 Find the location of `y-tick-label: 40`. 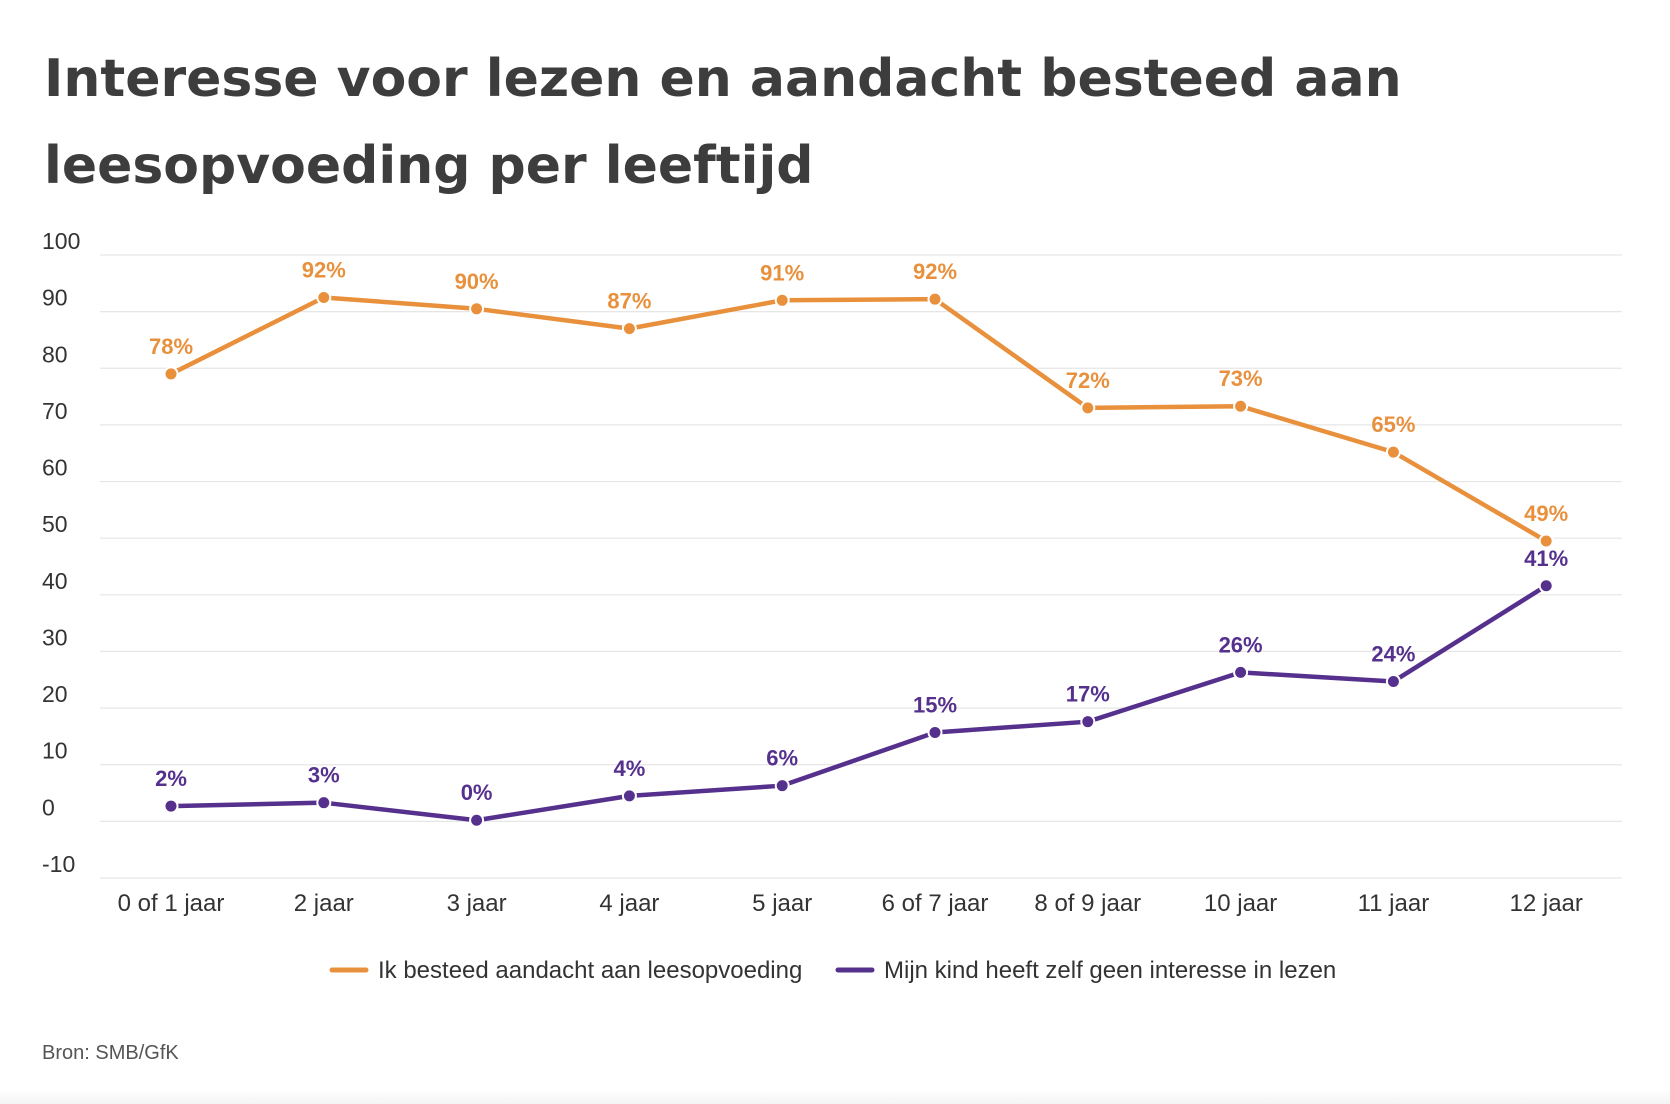

y-tick-label: 40 is located at coordinates (55, 581).